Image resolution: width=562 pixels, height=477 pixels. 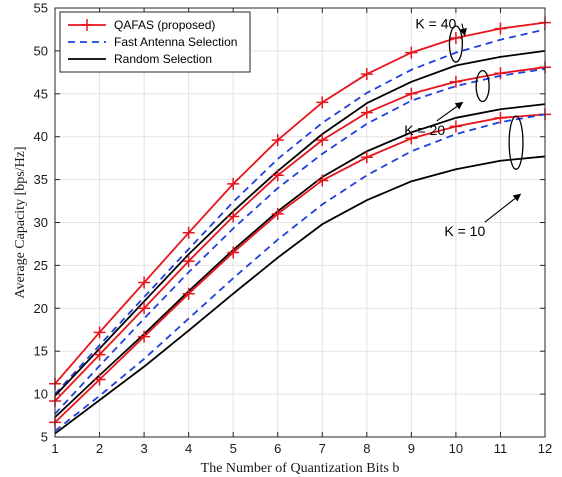 What do you see at coordinates (87, 25) in the screenshot?
I see `legend-swatch-marker` at bounding box center [87, 25].